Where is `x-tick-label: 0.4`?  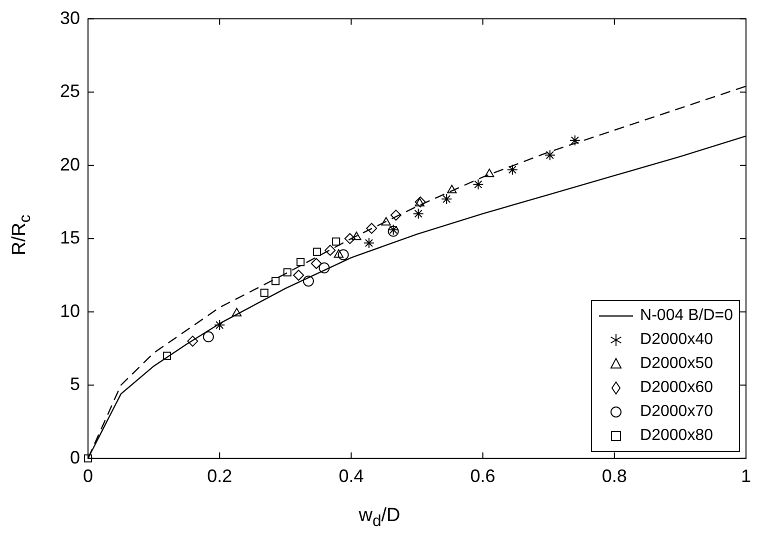
x-tick-label: 0.4 is located at coordinates (351, 476).